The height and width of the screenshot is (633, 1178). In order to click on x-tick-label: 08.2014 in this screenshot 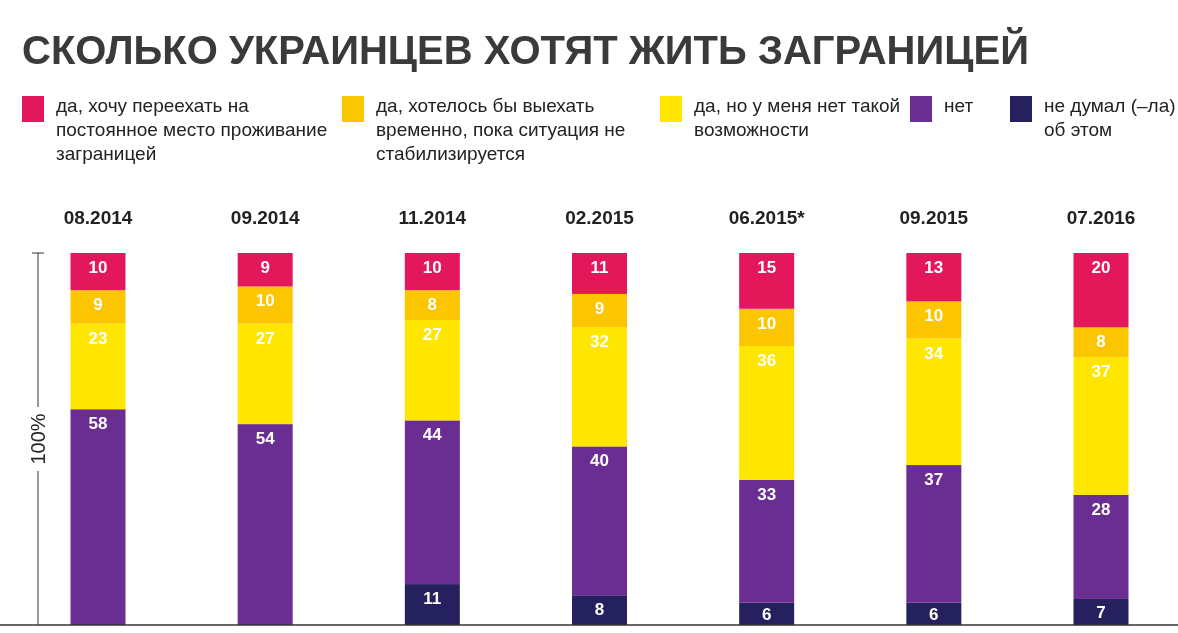, I will do `click(98, 217)`.